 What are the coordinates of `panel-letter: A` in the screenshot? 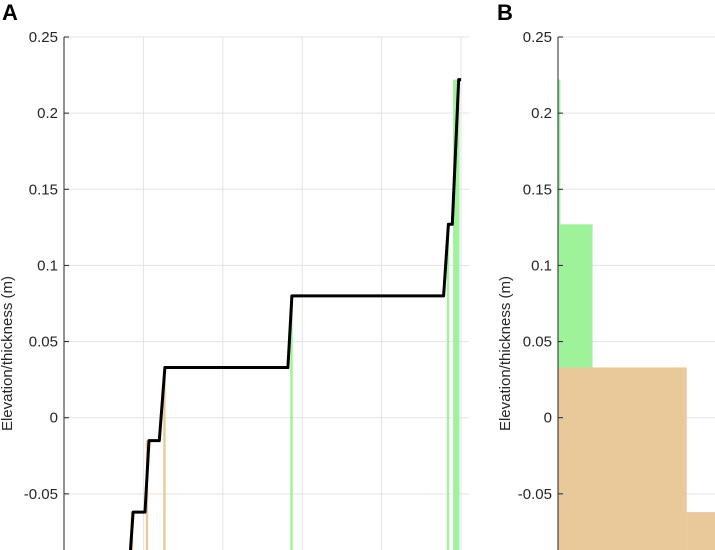 It's located at (10, 12).